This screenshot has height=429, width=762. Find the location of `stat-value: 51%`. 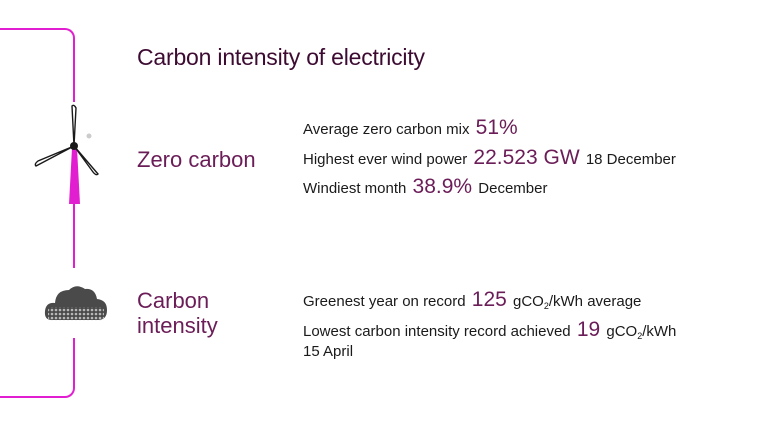

stat-value: 51% is located at coordinates (496, 127).